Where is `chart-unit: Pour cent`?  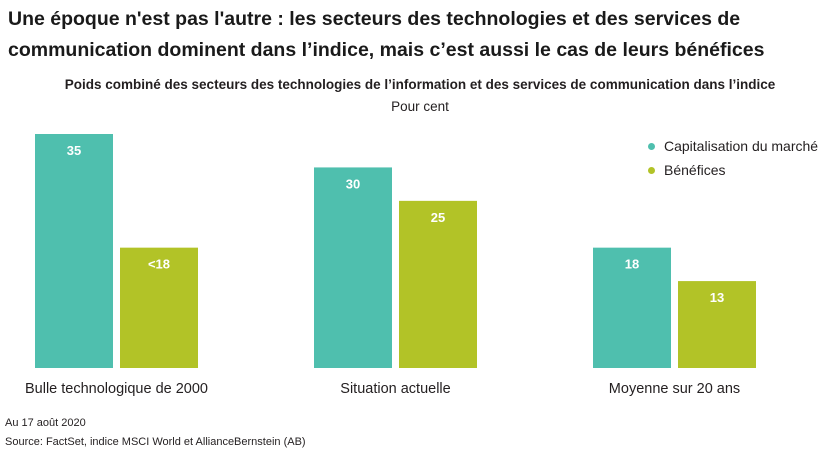
chart-unit: Pour cent is located at coordinates (420, 106).